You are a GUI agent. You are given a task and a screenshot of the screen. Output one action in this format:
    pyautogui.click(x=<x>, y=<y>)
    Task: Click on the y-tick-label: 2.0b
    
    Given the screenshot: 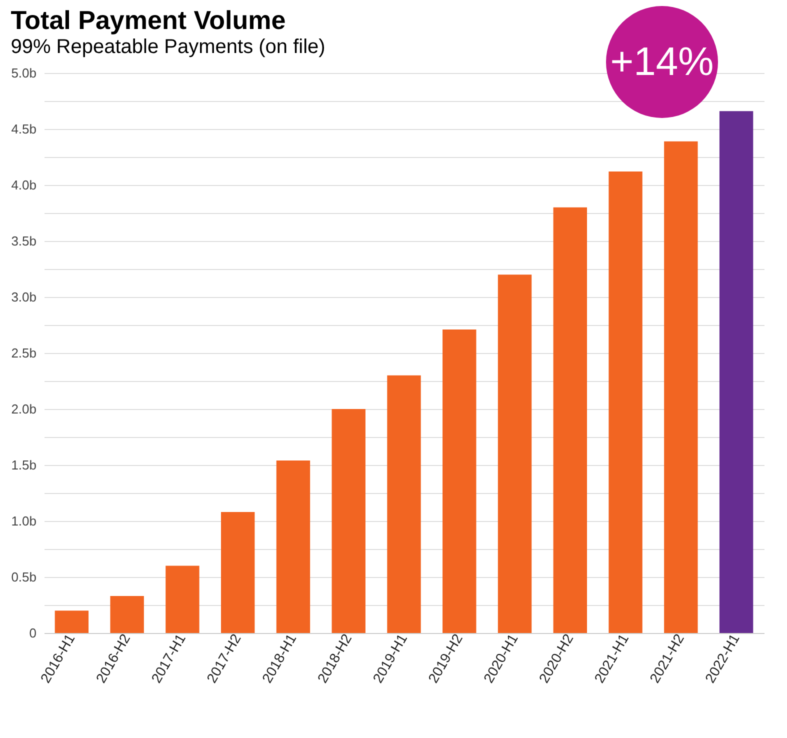 What is the action you would take?
    pyautogui.click(x=23, y=409)
    